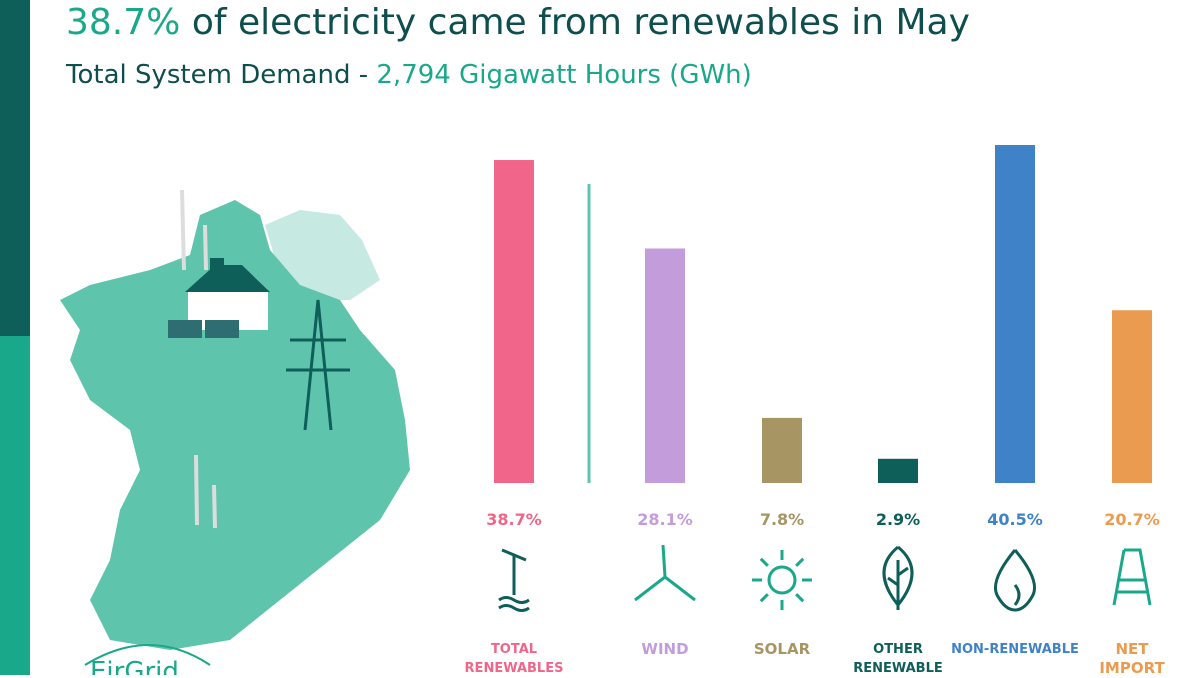 The height and width of the screenshot is (678, 1200). I want to click on value-label: 7.8%, so click(782, 519).